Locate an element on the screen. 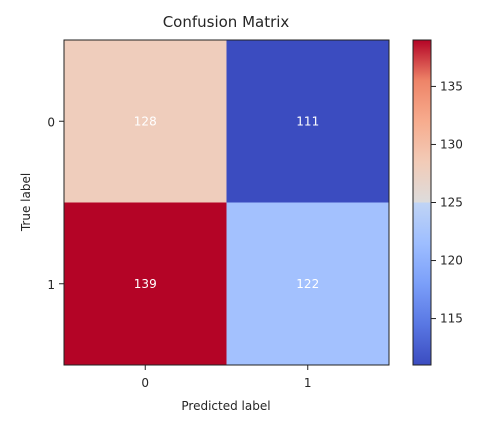 The width and height of the screenshot is (488, 425). x-tick-label-0: 0 is located at coordinates (145, 383).